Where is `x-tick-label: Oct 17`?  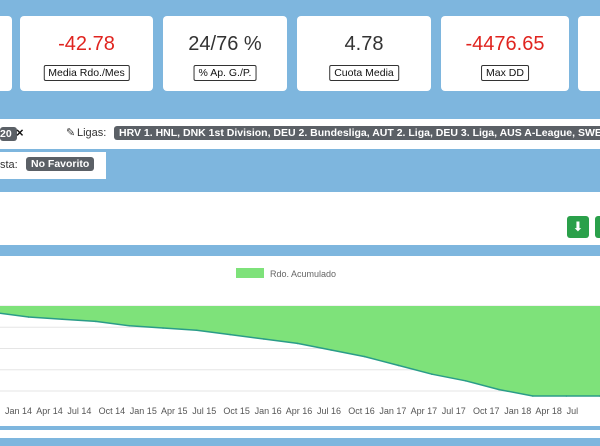
x-tick-label: Oct 17 is located at coordinates (486, 411).